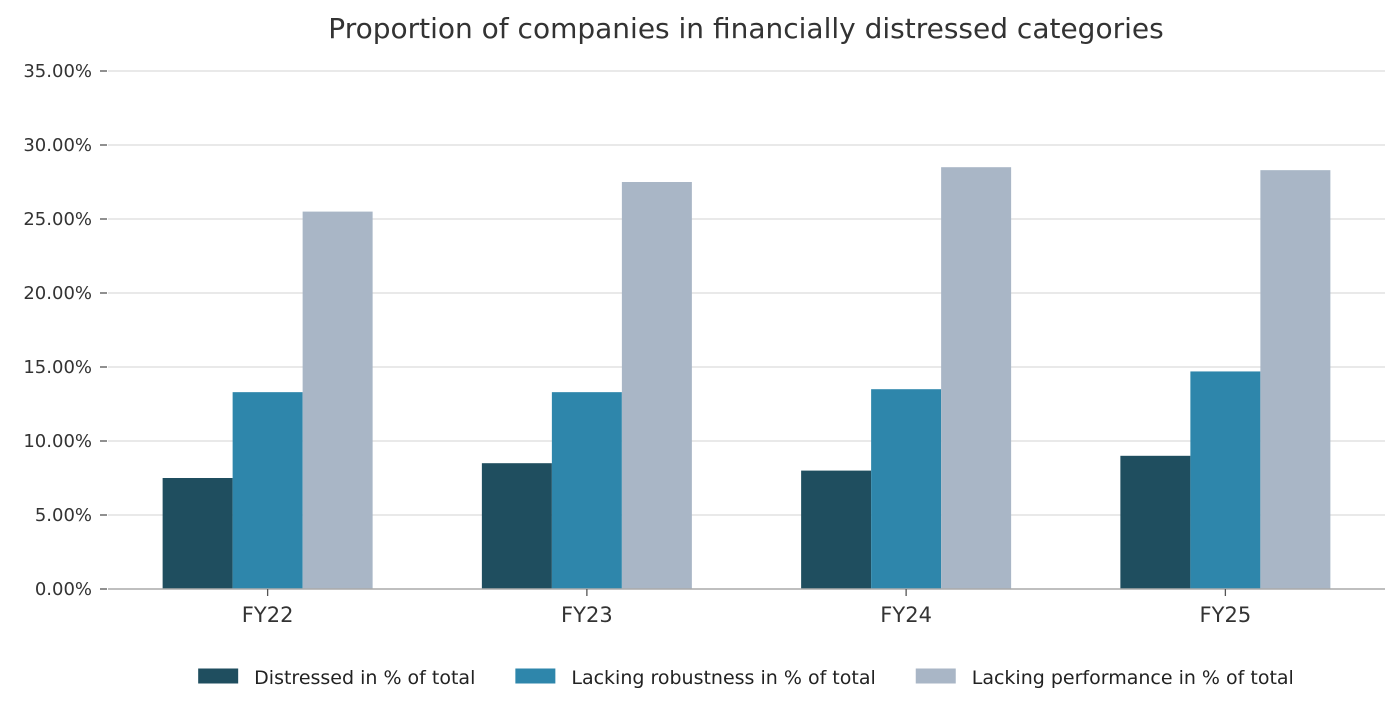 This screenshot has width=1400, height=712. What do you see at coordinates (268, 615) in the screenshot?
I see `xtick-label: FY22` at bounding box center [268, 615].